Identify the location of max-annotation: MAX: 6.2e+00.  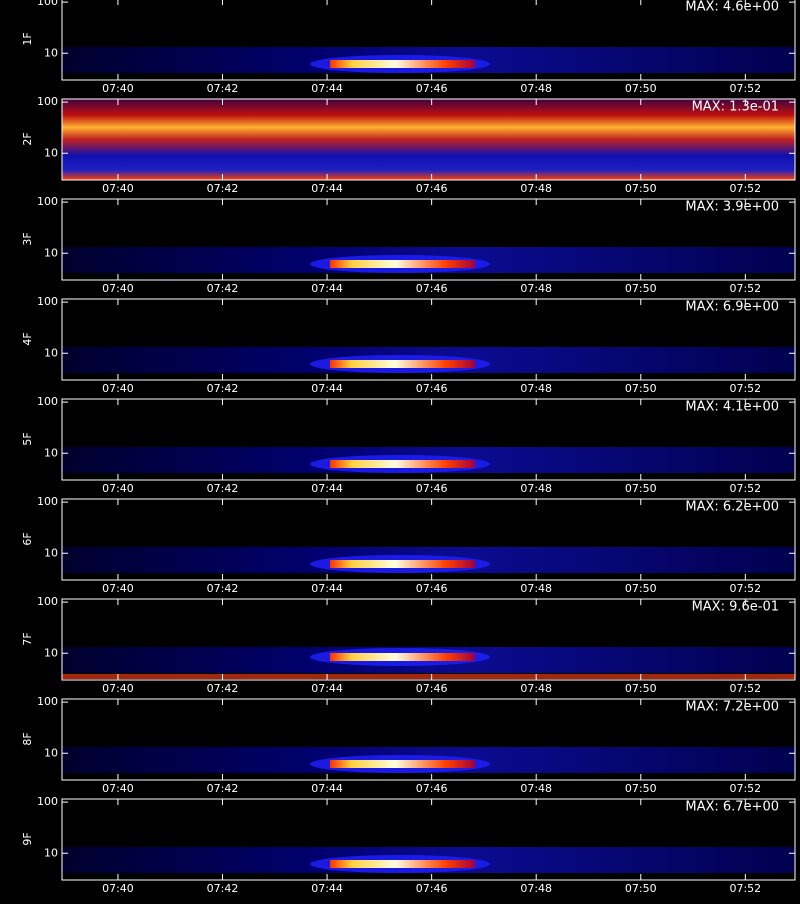
(732, 507).